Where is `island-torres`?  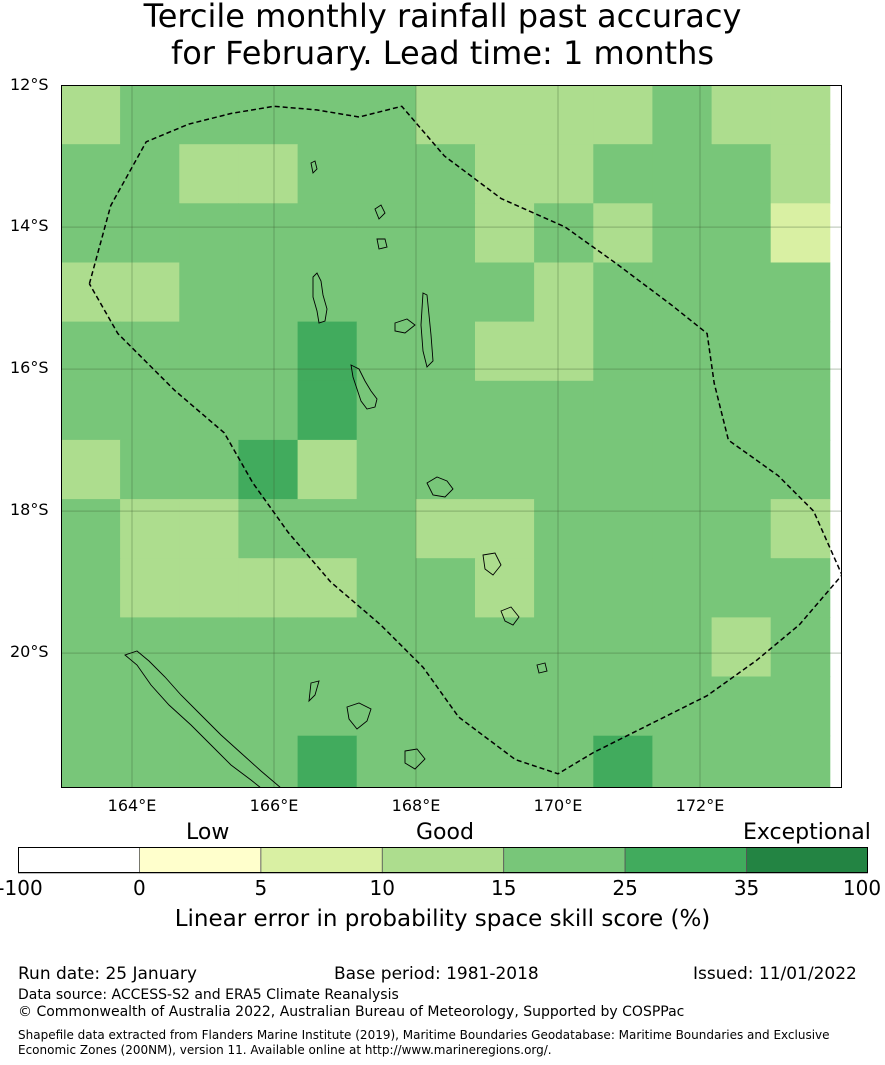
island-torres is located at coordinates (314, 167).